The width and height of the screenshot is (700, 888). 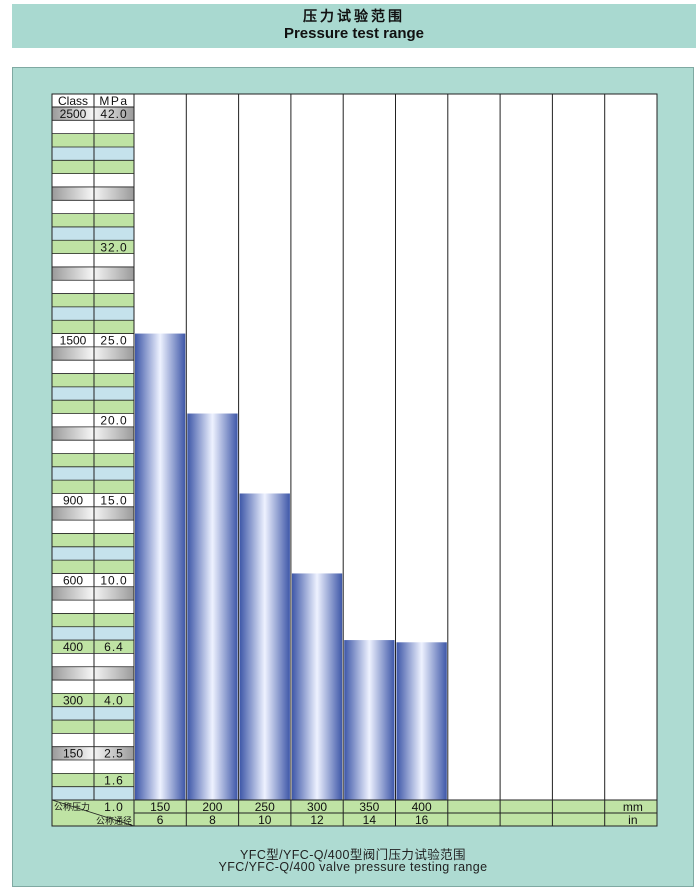 I want to click on x-label-in-16: 16, so click(x=422, y=820).